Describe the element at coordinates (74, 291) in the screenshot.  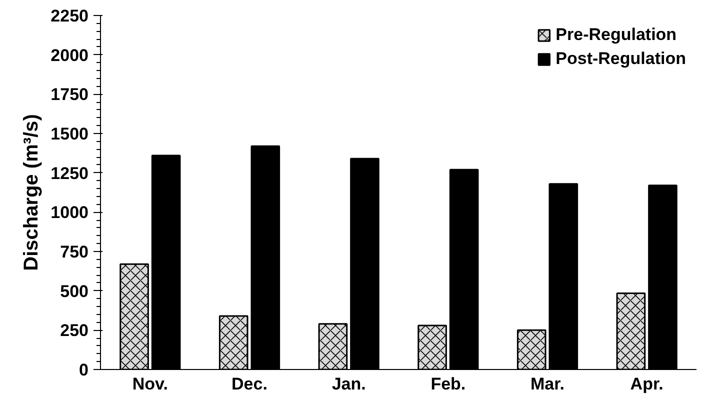
I see `y-tick-label: 500` at that location.